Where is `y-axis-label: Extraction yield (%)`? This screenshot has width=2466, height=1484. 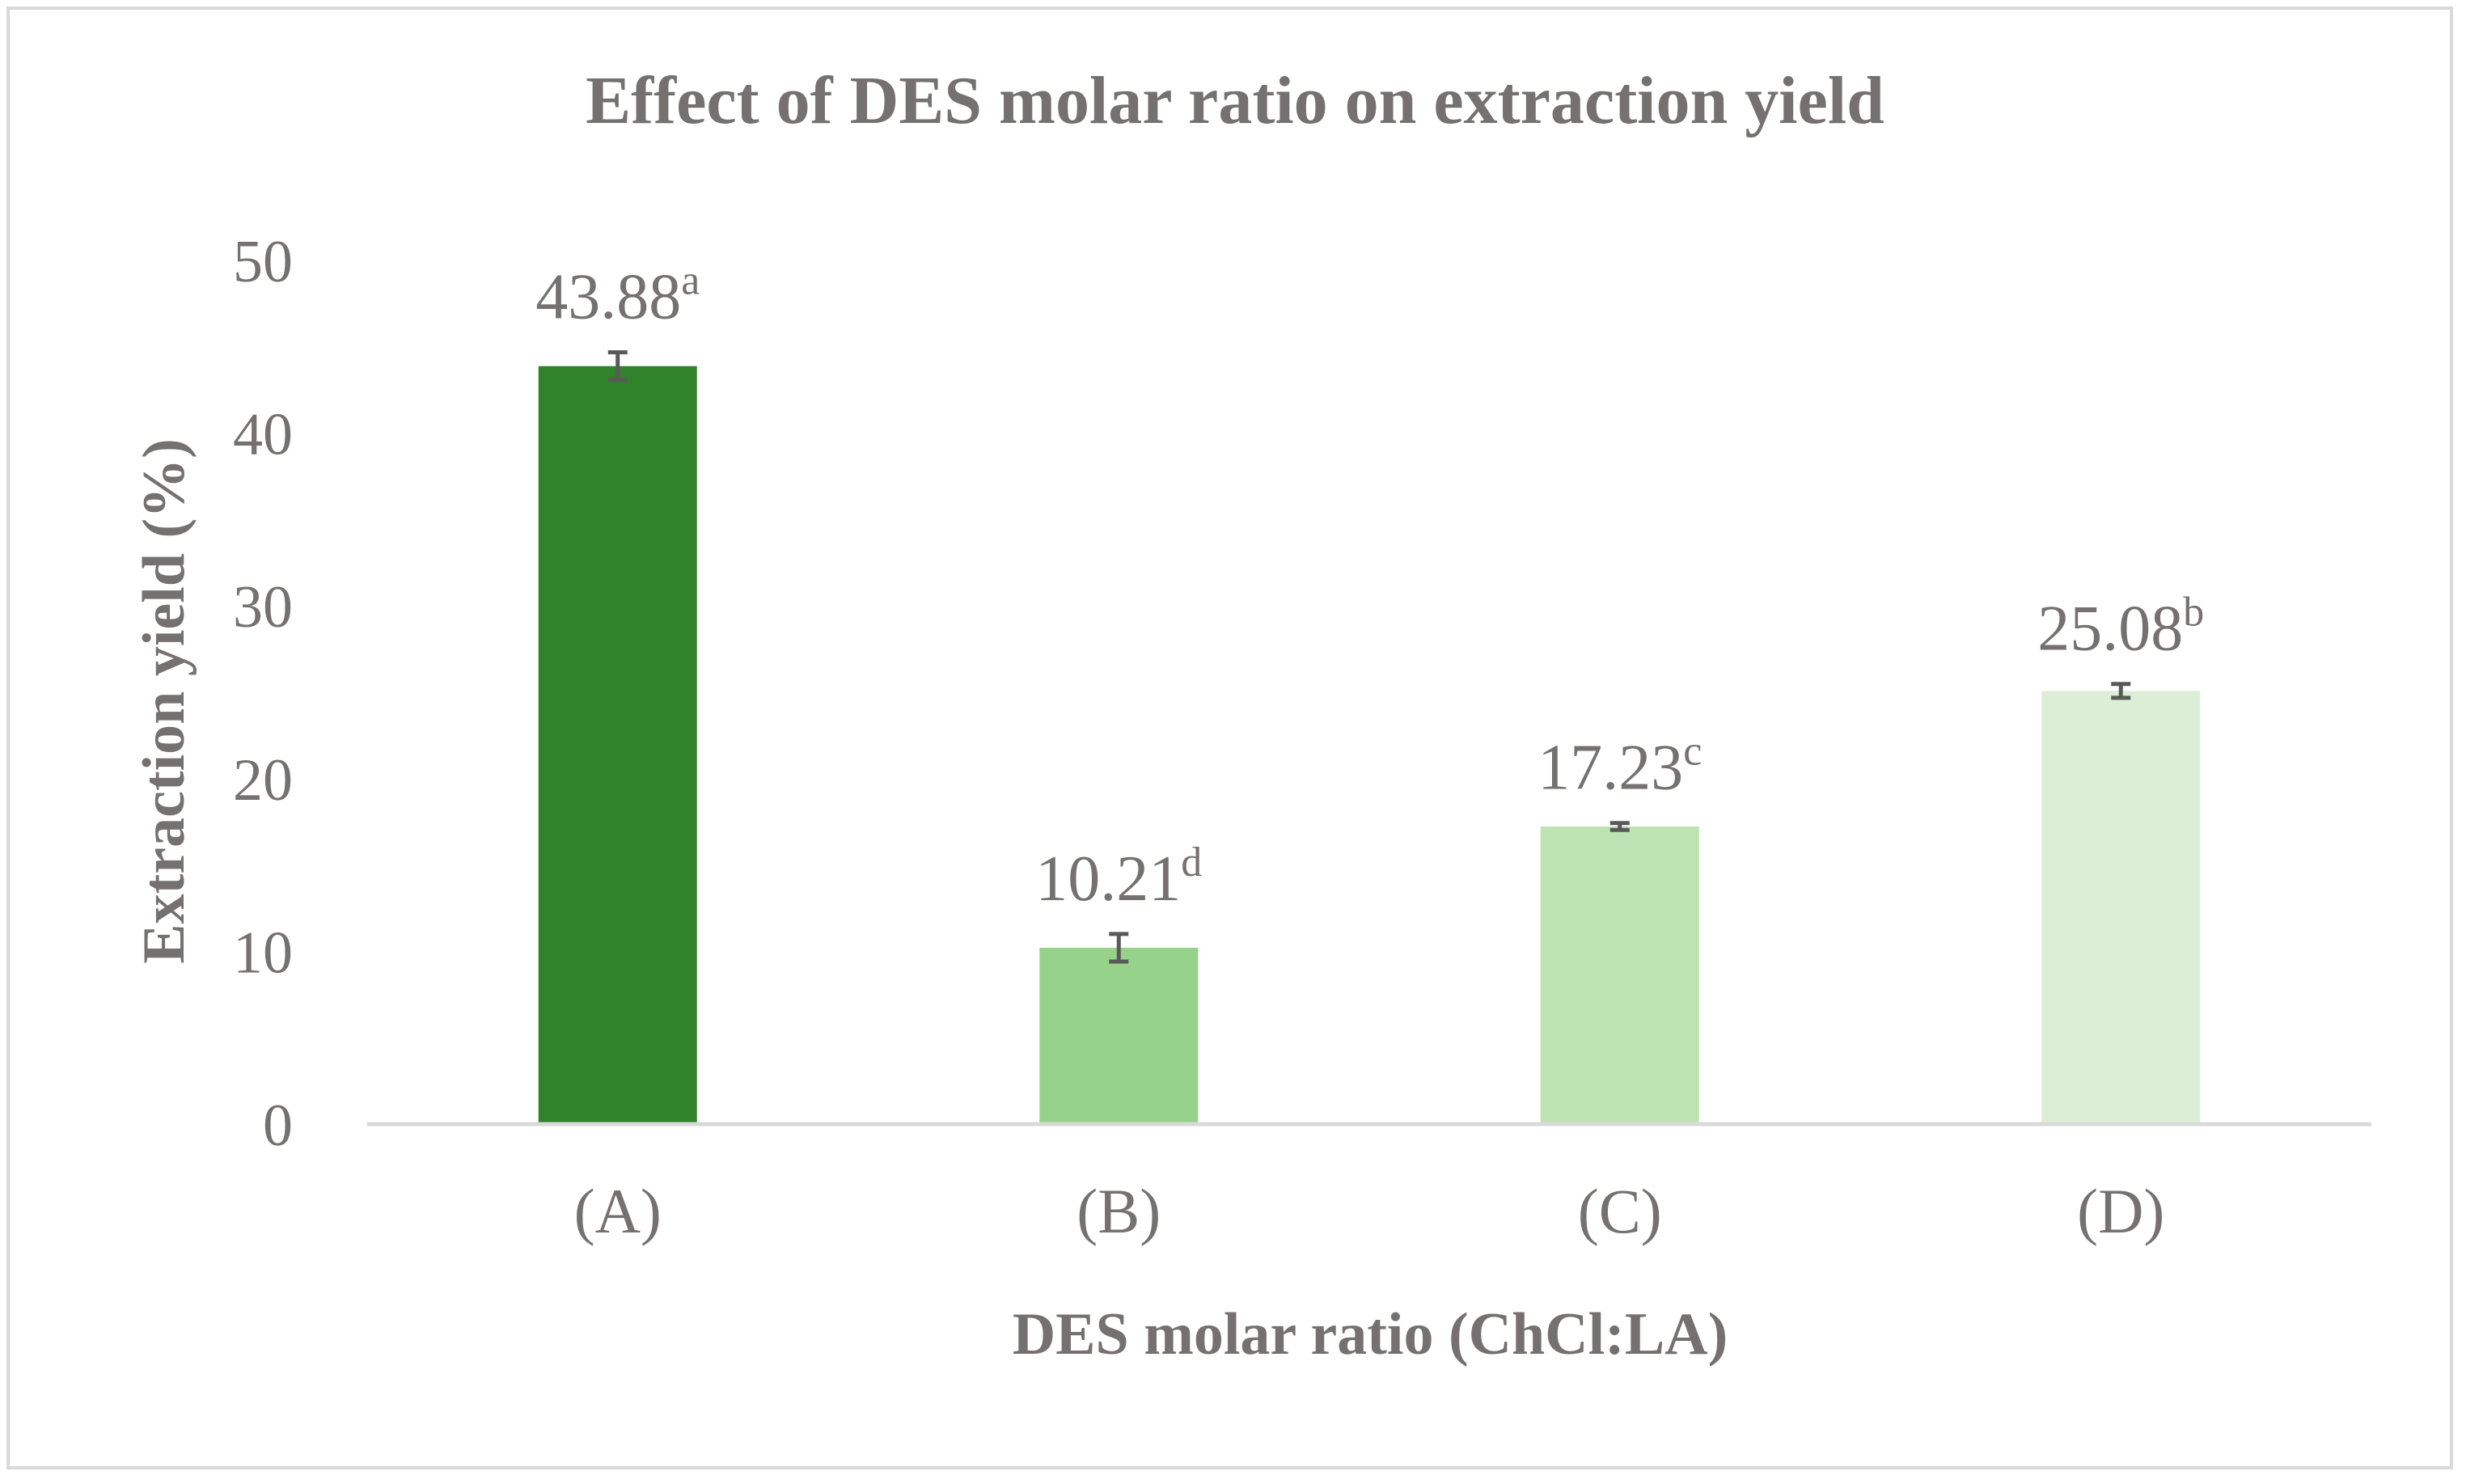 y-axis-label: Extraction yield (%) is located at coordinates (164, 700).